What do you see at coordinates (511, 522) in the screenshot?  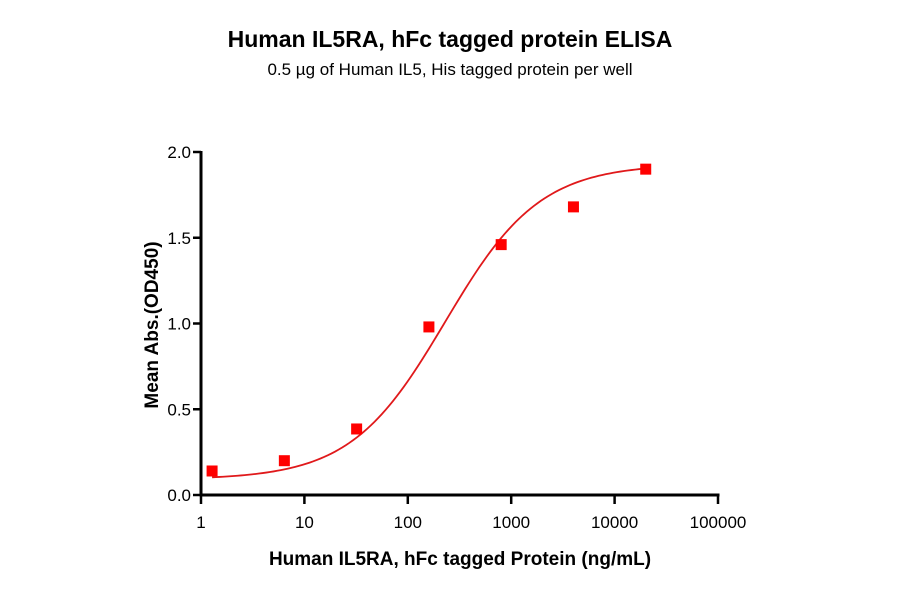 I see `x-tick-label: 1000` at bounding box center [511, 522].